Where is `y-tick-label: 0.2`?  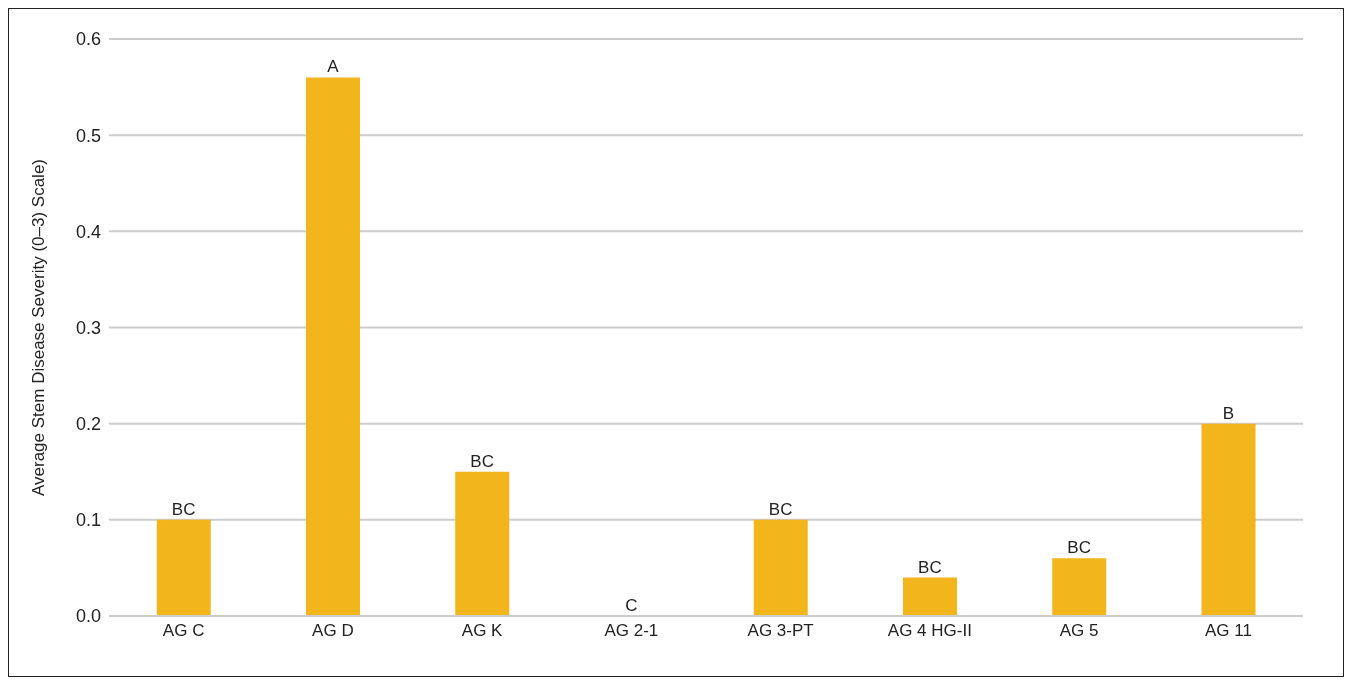 y-tick-label: 0.2 is located at coordinates (88, 424).